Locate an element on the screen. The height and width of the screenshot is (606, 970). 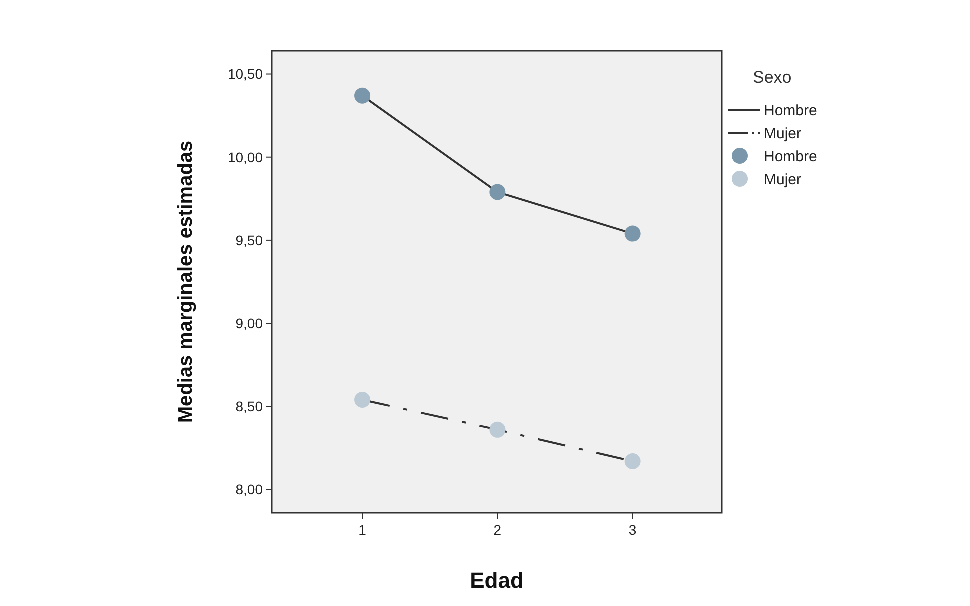
x-tick-label: 1 is located at coordinates (362, 530).